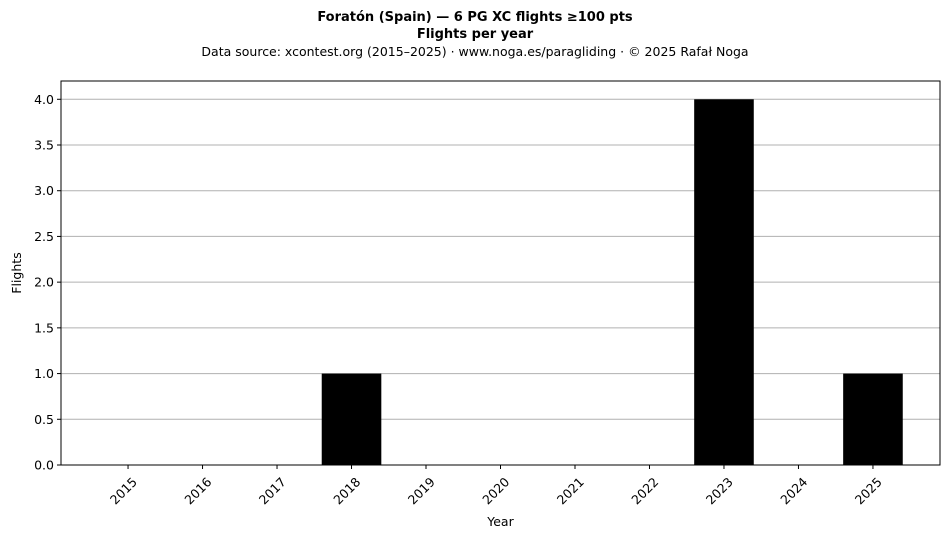  What do you see at coordinates (793, 490) in the screenshot?
I see `x-tick-label: 2024` at bounding box center [793, 490].